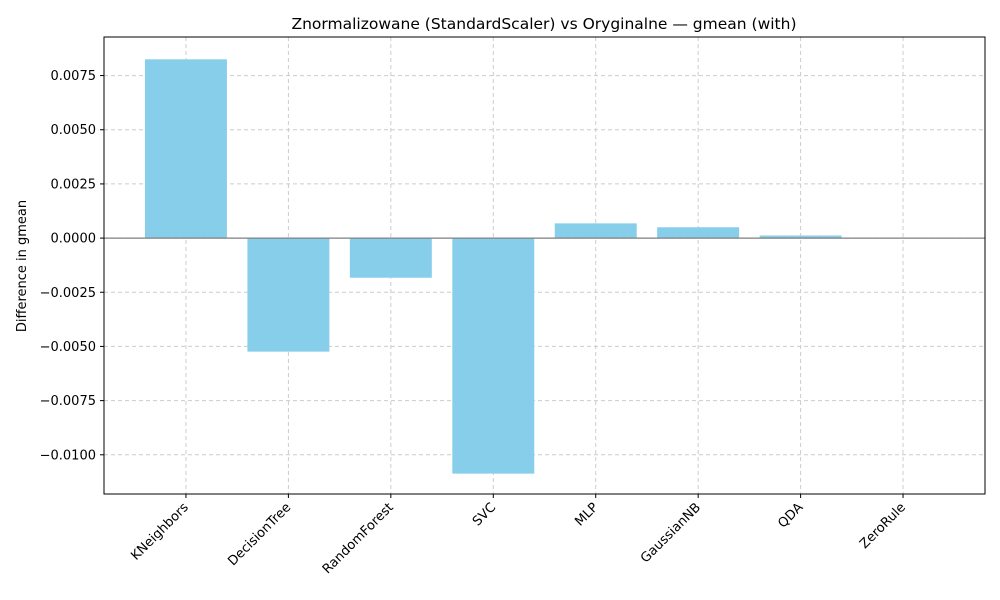 The image size is (1000, 600). What do you see at coordinates (883, 526) in the screenshot?
I see `x-tick-label: ZeroRule` at bounding box center [883, 526].